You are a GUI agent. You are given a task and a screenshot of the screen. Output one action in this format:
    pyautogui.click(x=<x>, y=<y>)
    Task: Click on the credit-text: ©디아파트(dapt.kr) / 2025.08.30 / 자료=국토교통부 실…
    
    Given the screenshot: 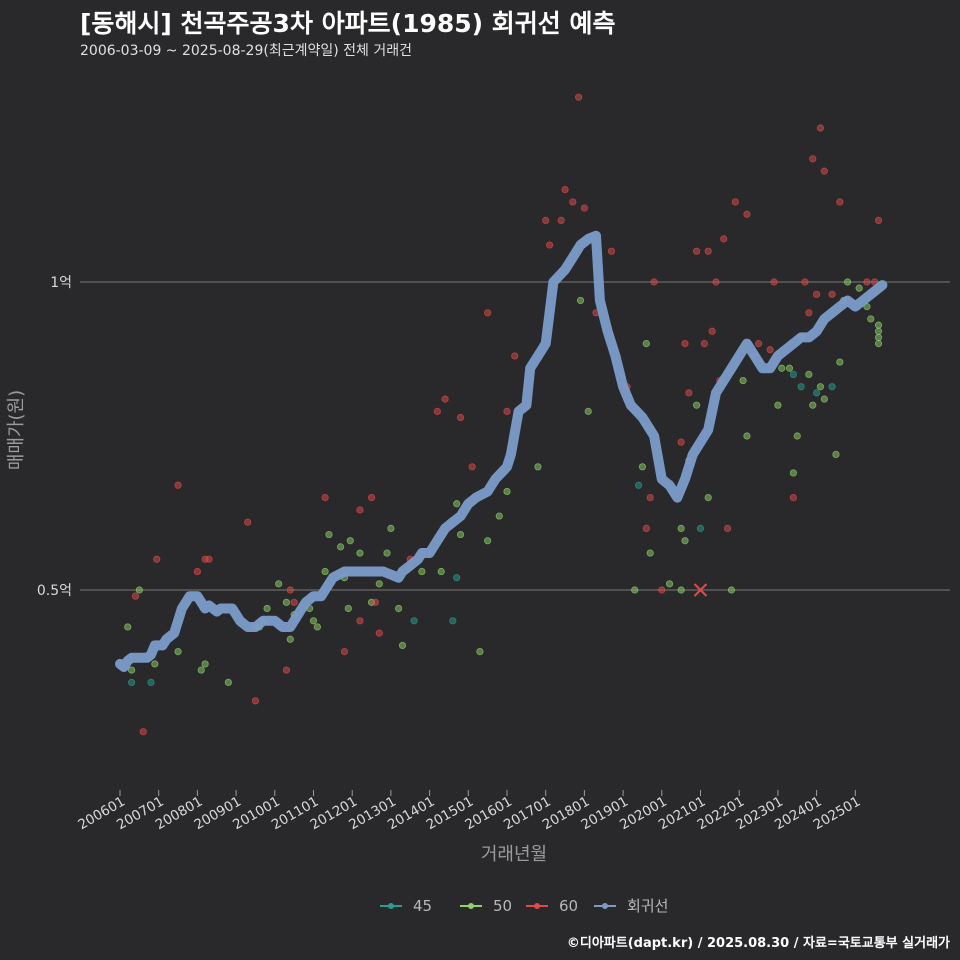 What is the action you would take?
    pyautogui.click(x=758, y=943)
    